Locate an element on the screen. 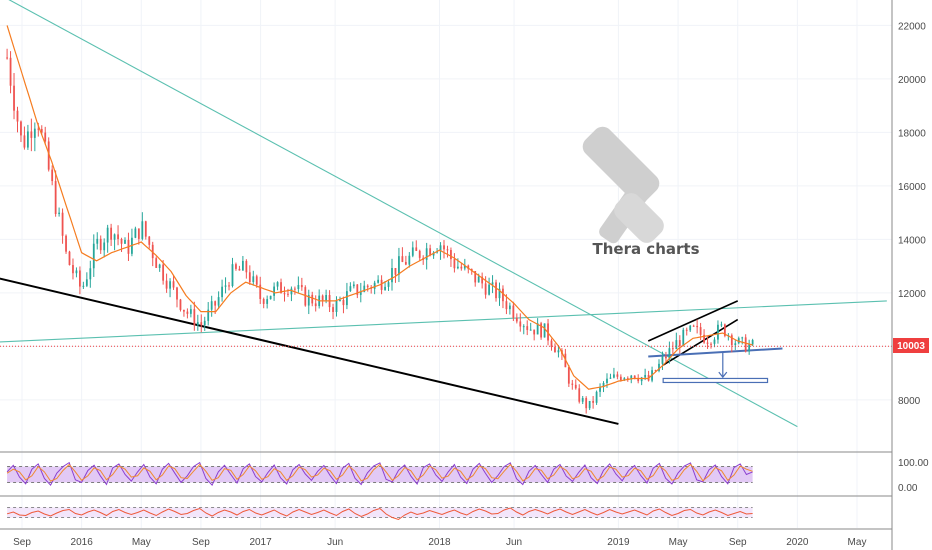 The height and width of the screenshot is (550, 932). target-arrow-head is located at coordinates (723, 375).